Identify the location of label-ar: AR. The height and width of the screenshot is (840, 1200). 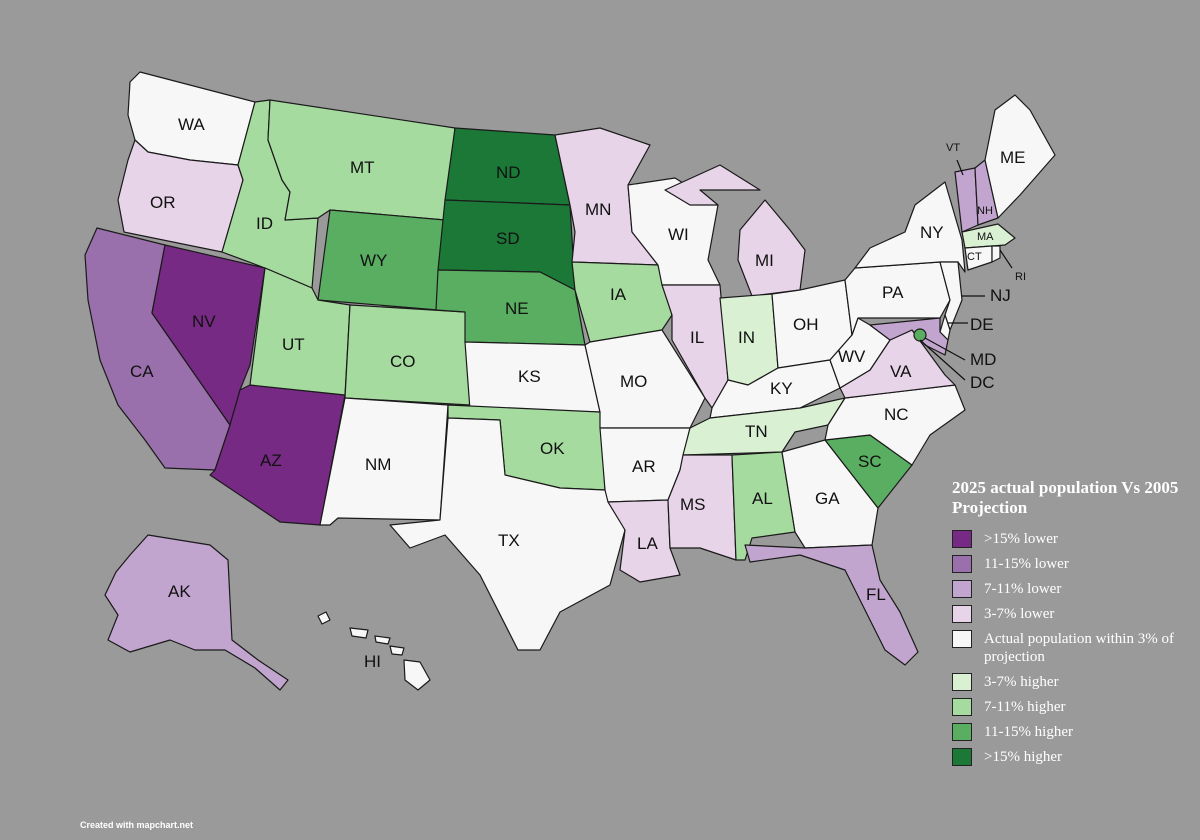
(644, 466).